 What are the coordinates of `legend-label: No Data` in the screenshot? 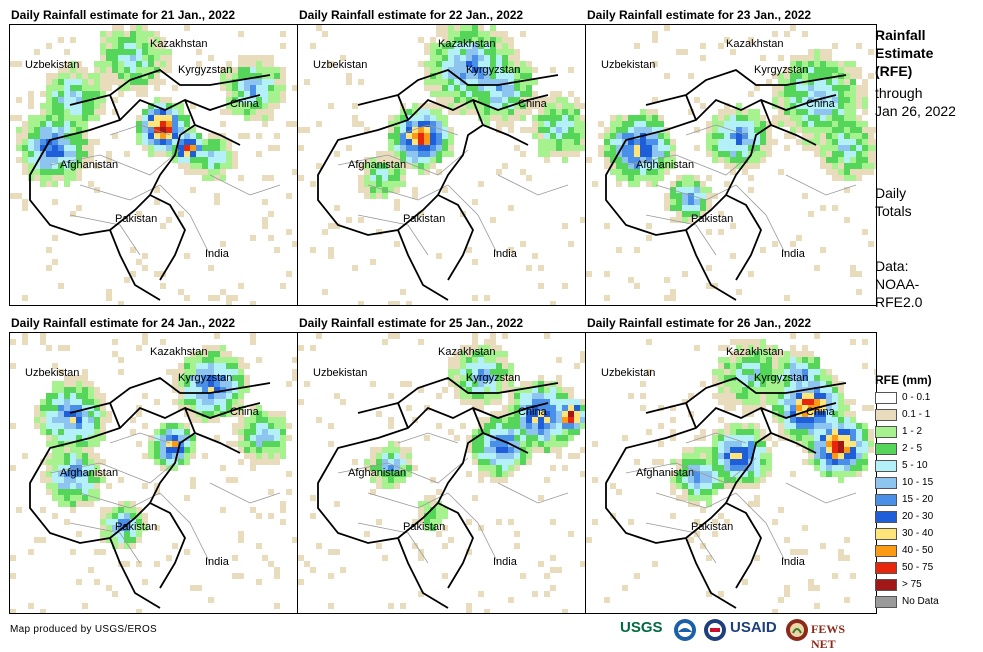 It's located at (920, 601).